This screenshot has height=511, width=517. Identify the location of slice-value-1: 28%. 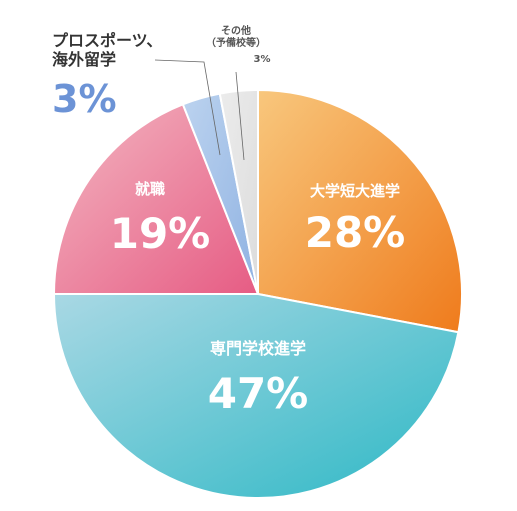
(355, 232).